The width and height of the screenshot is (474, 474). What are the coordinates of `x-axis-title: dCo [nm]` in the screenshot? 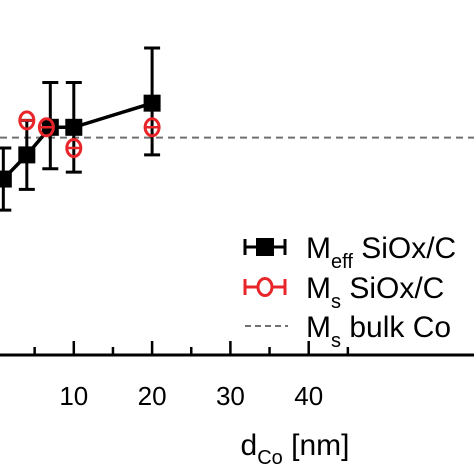 It's located at (295, 449).